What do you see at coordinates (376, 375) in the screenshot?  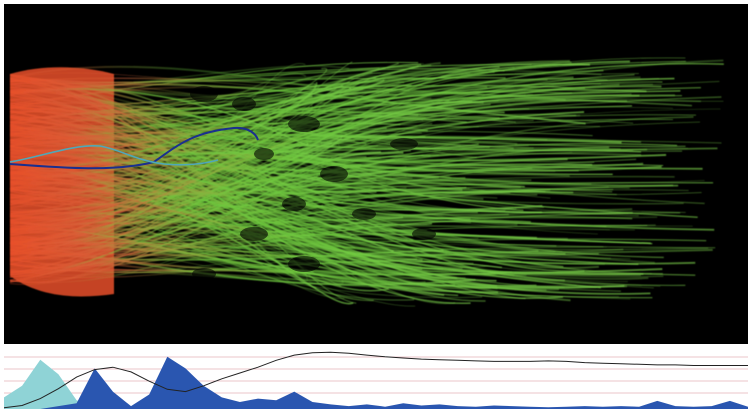 I see `histogram-gridlines` at bounding box center [376, 375].